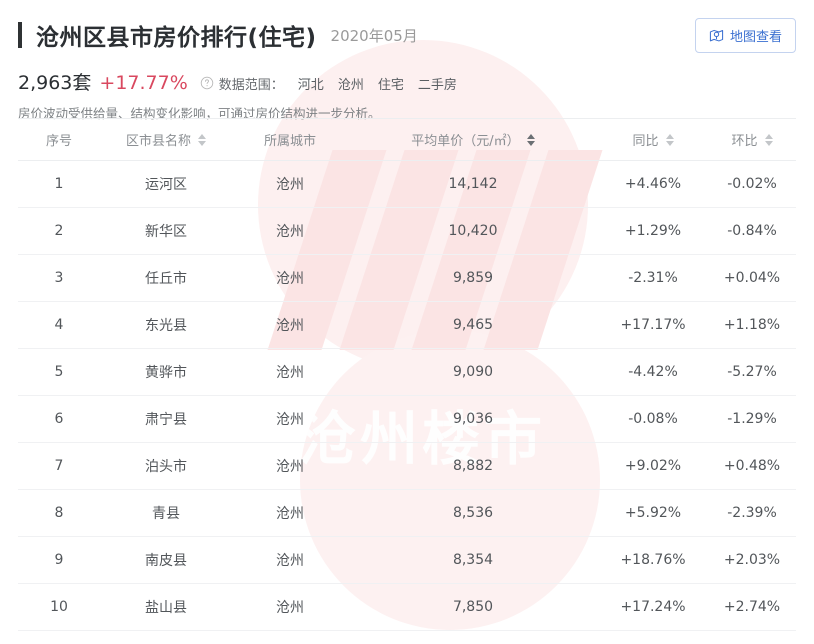  What do you see at coordinates (166, 278) in the screenshot?
I see `cell-district-name: 任丘市` at bounding box center [166, 278].